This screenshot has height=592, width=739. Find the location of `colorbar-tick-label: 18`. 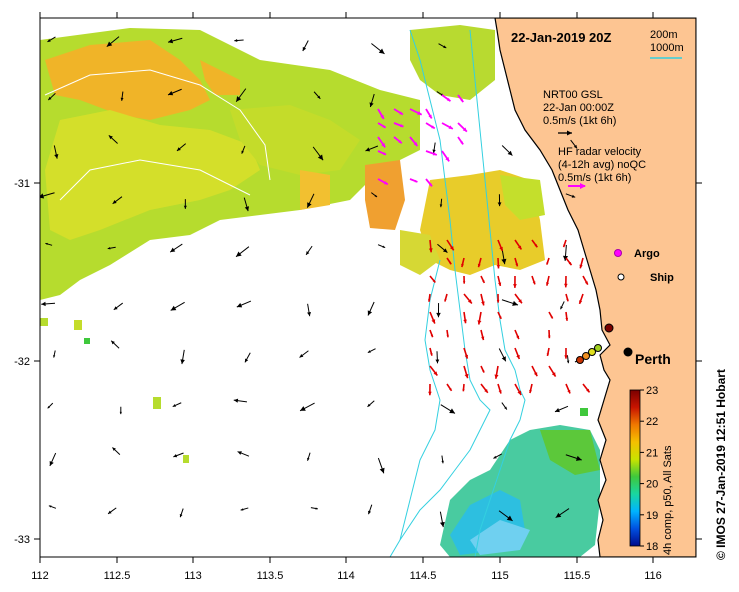

colorbar-tick-label: 18 is located at coordinates (652, 547).